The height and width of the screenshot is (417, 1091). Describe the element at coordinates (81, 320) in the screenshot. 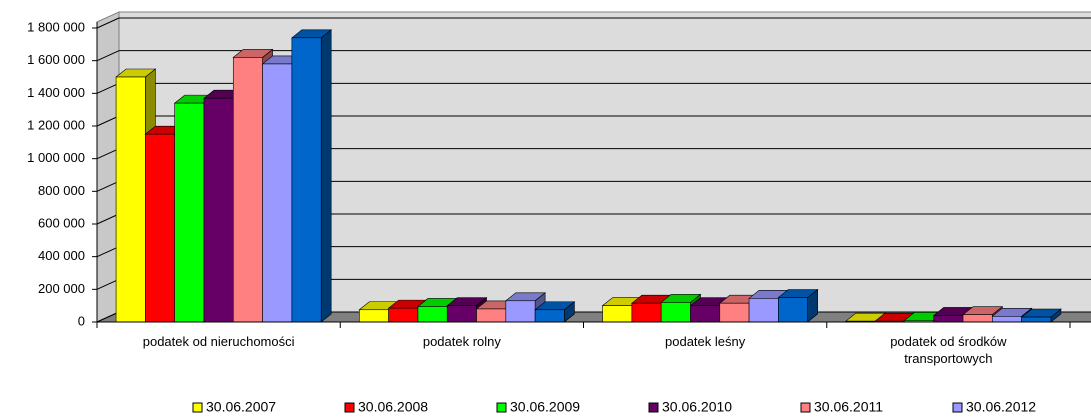

I see `y-tick-label: 0` at that location.